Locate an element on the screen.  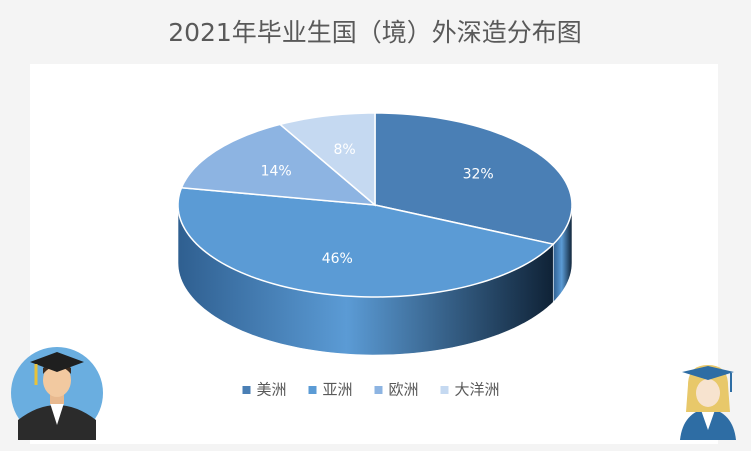
graduate-icon-right is located at coordinates (708, 402).